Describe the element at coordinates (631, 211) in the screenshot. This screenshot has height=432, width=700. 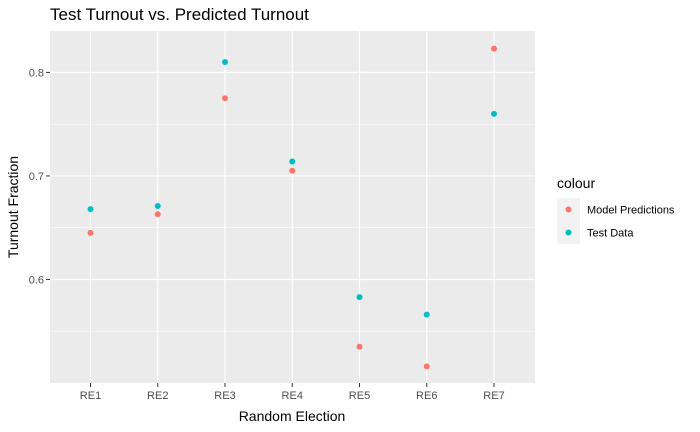
I see `legend-label: Model Predictions` at that location.